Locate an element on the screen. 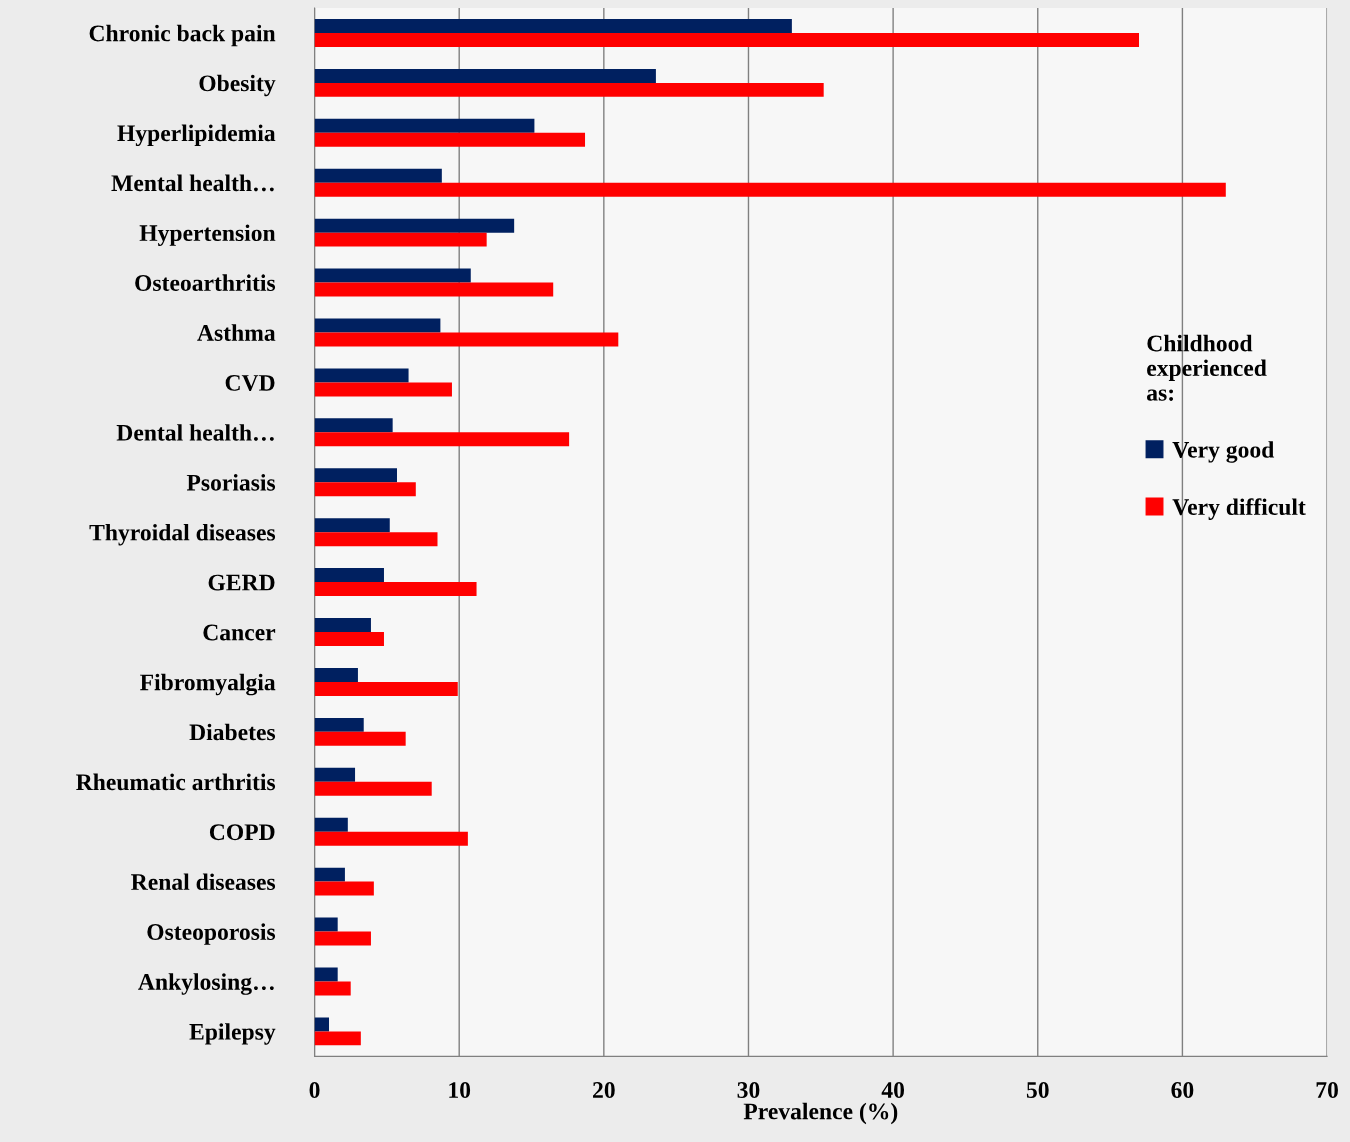 The image size is (1350, 1142). y-tick-label: Fibromyalgia is located at coordinates (208, 684).